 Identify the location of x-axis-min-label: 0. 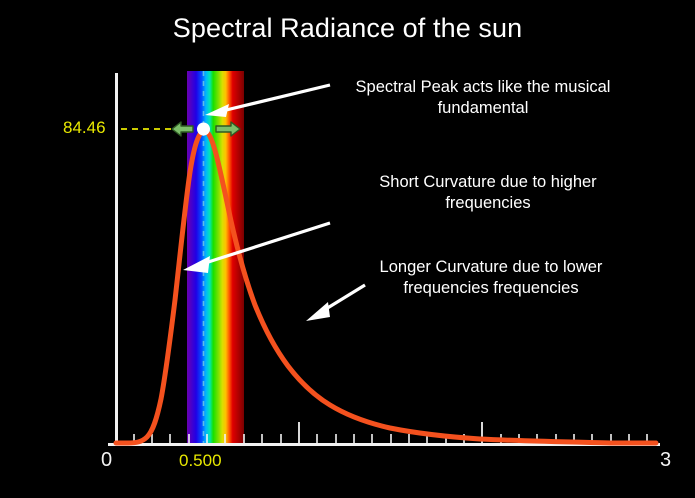
(107, 460).